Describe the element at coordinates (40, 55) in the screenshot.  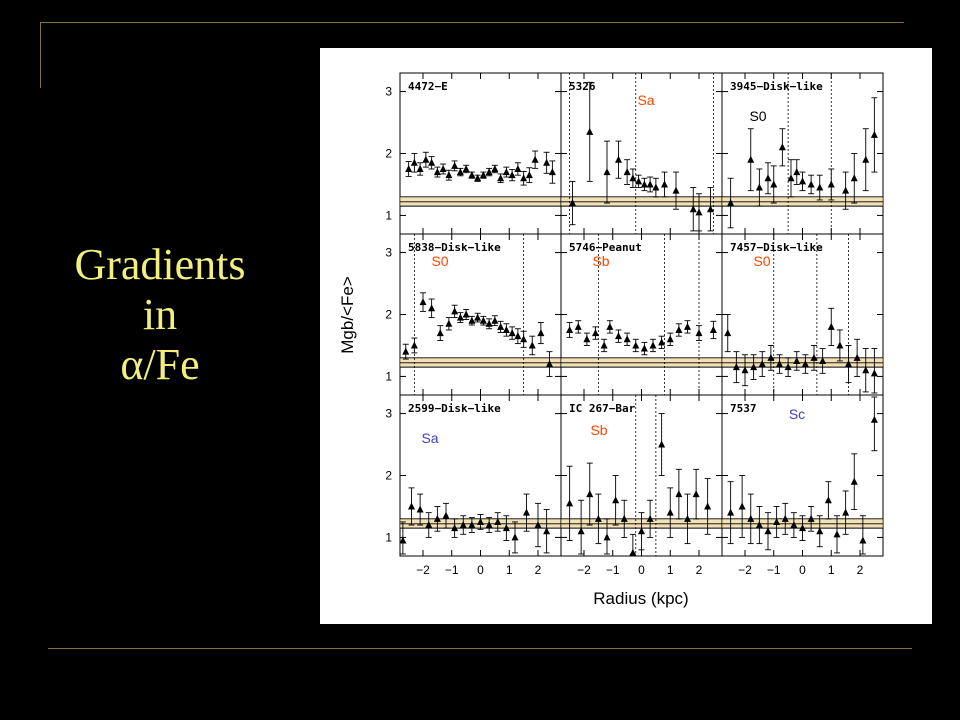
I see `left-rule` at that location.